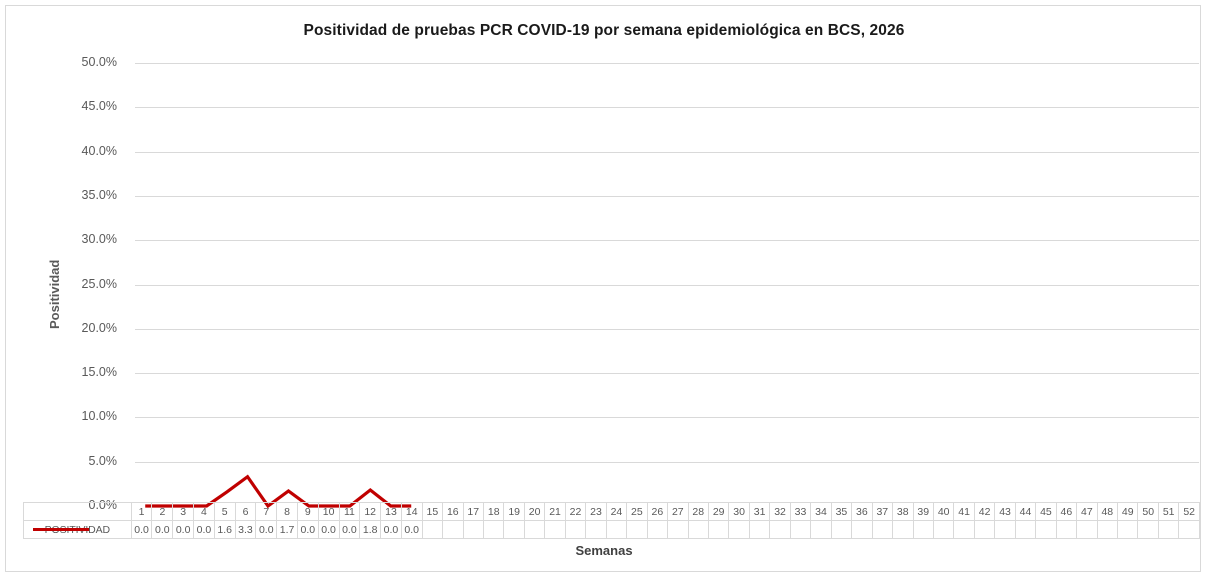 The height and width of the screenshot is (579, 1208). I want to click on table-cell-value: 1.7, so click(287, 529).